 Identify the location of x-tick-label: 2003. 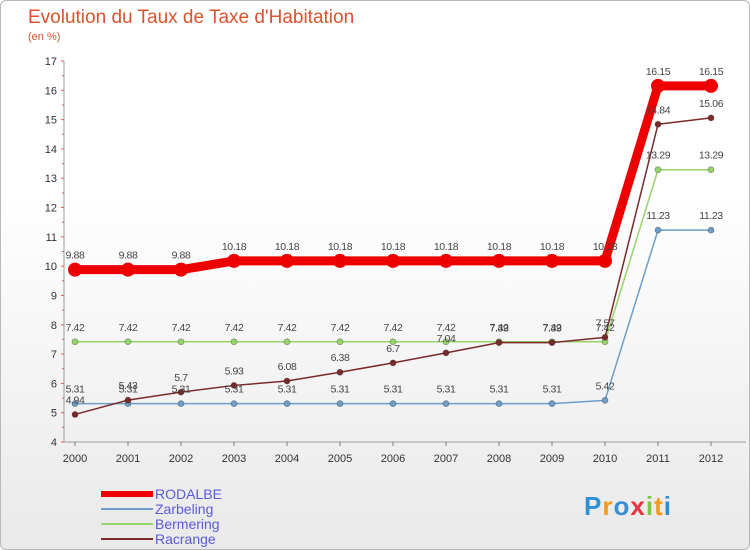
(234, 459).